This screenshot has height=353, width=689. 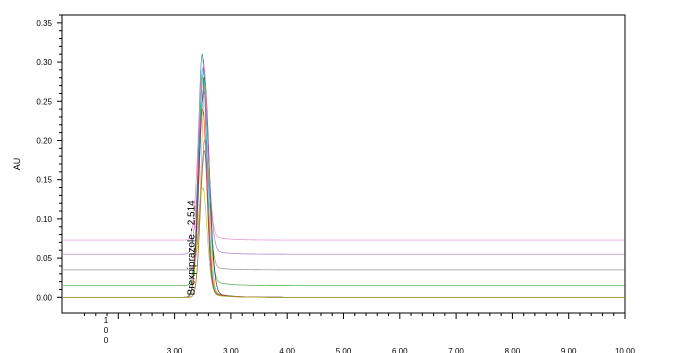 What do you see at coordinates (569, 350) in the screenshot?
I see `x-tick-label: 9.00` at bounding box center [569, 350].